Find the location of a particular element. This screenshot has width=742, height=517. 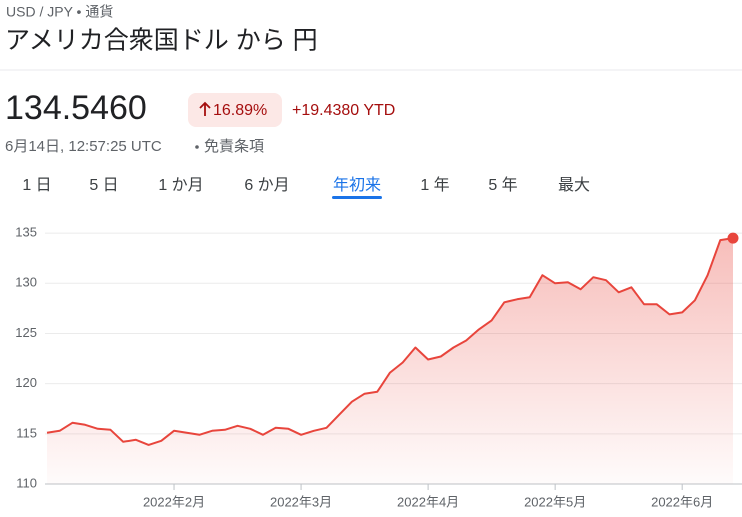

range-tab: 5 日 is located at coordinates (103, 185).